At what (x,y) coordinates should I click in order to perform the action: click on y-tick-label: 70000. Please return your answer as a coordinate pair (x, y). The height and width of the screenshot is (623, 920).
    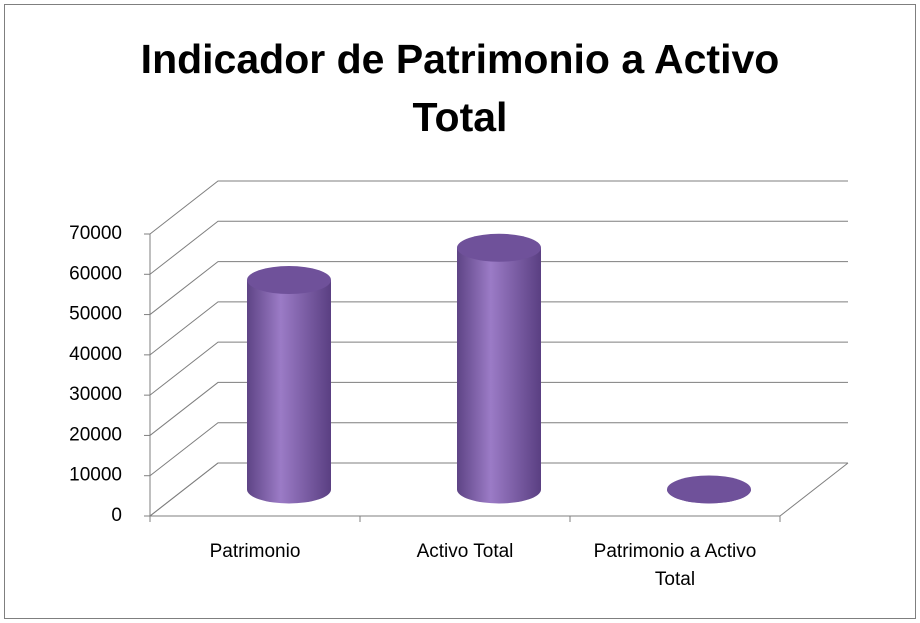
    Looking at the image, I should click on (95, 233).